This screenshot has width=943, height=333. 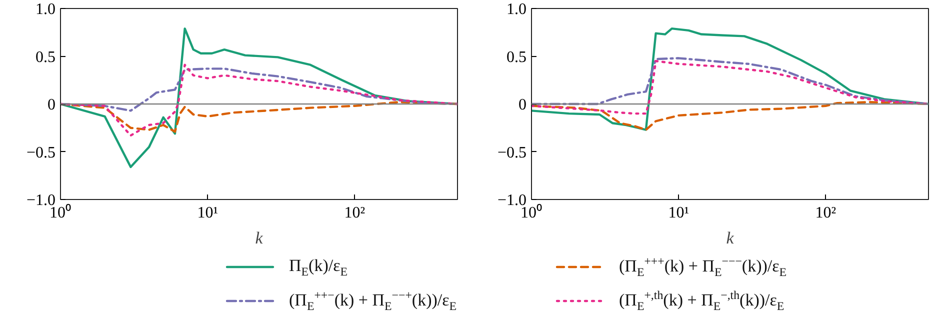 What do you see at coordinates (703, 267) in the screenshot?
I see `legend-label: (Π$_{E}$$^{+++}$(k) + Π$_{E}$$^{−−−}$(k))/ε$_{E}$` at bounding box center [703, 267].